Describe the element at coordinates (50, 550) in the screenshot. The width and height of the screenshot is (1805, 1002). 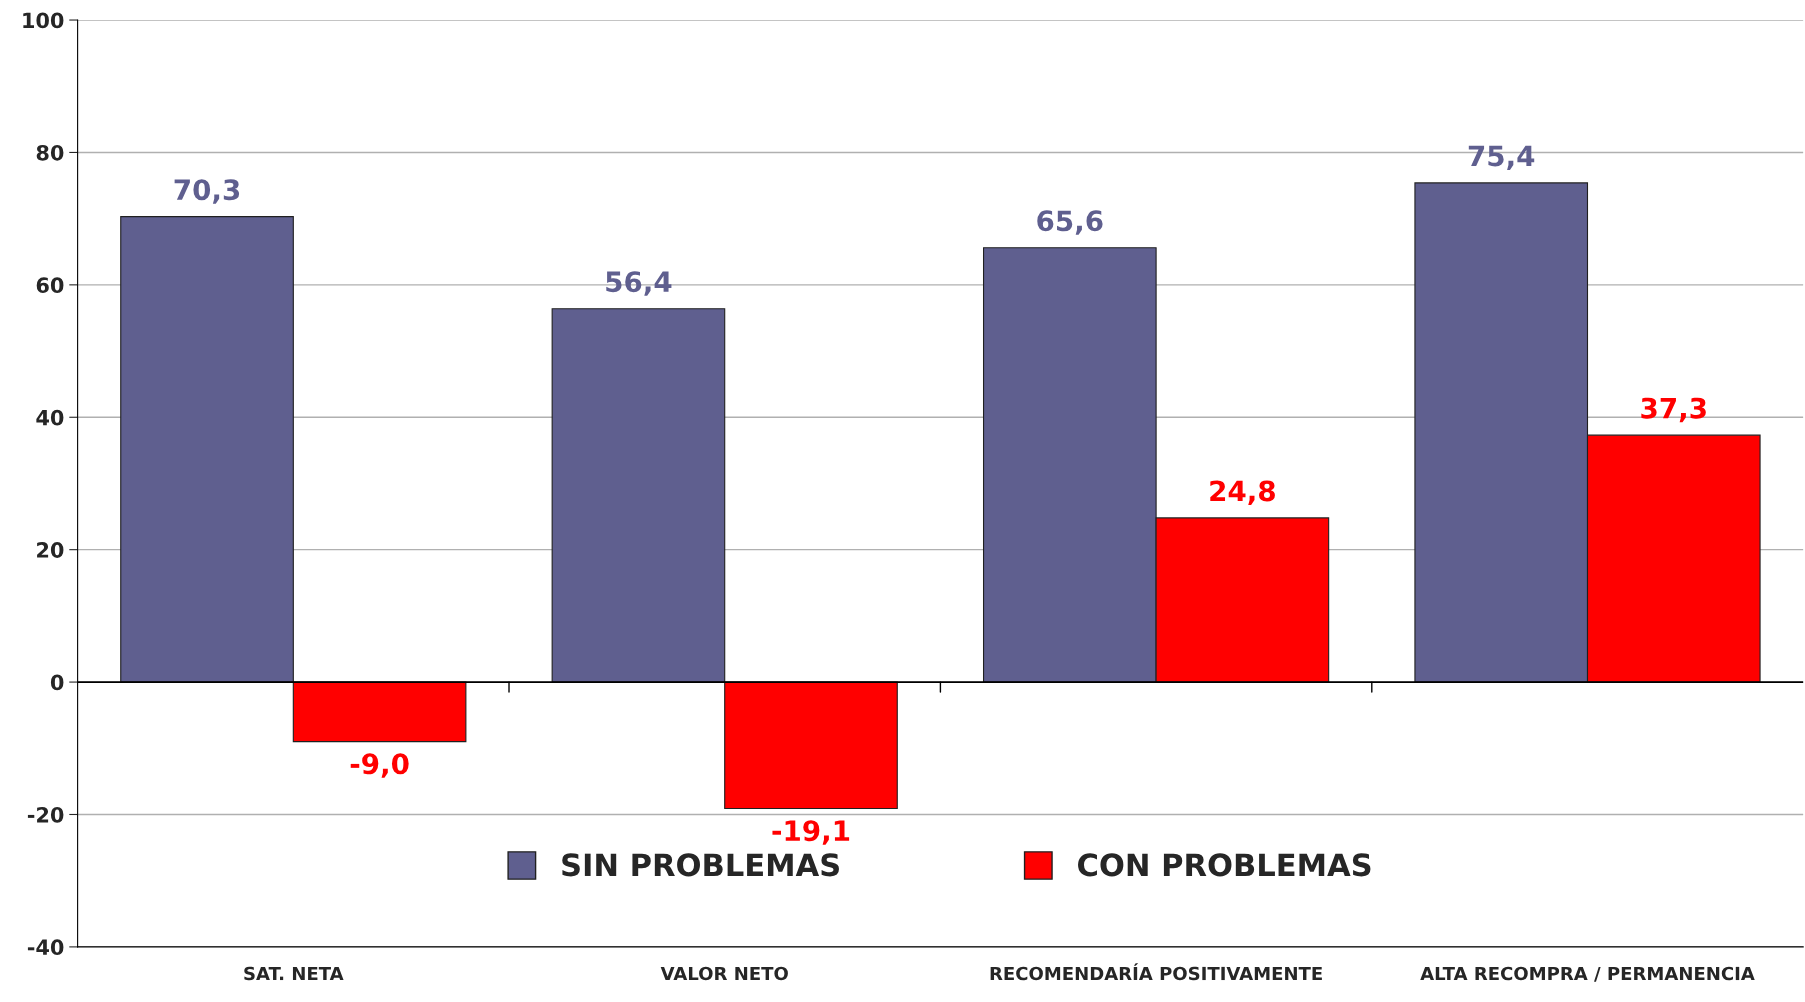
I see `y-tick-label: 20` at that location.